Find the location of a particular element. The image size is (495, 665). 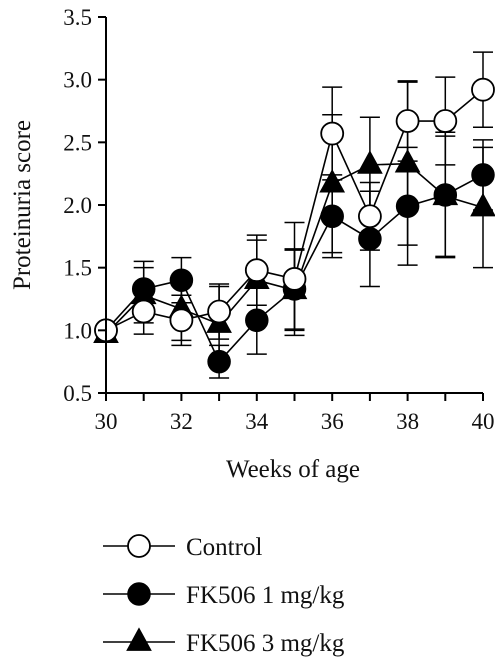

x-tick-label: 40 is located at coordinates (483, 421).